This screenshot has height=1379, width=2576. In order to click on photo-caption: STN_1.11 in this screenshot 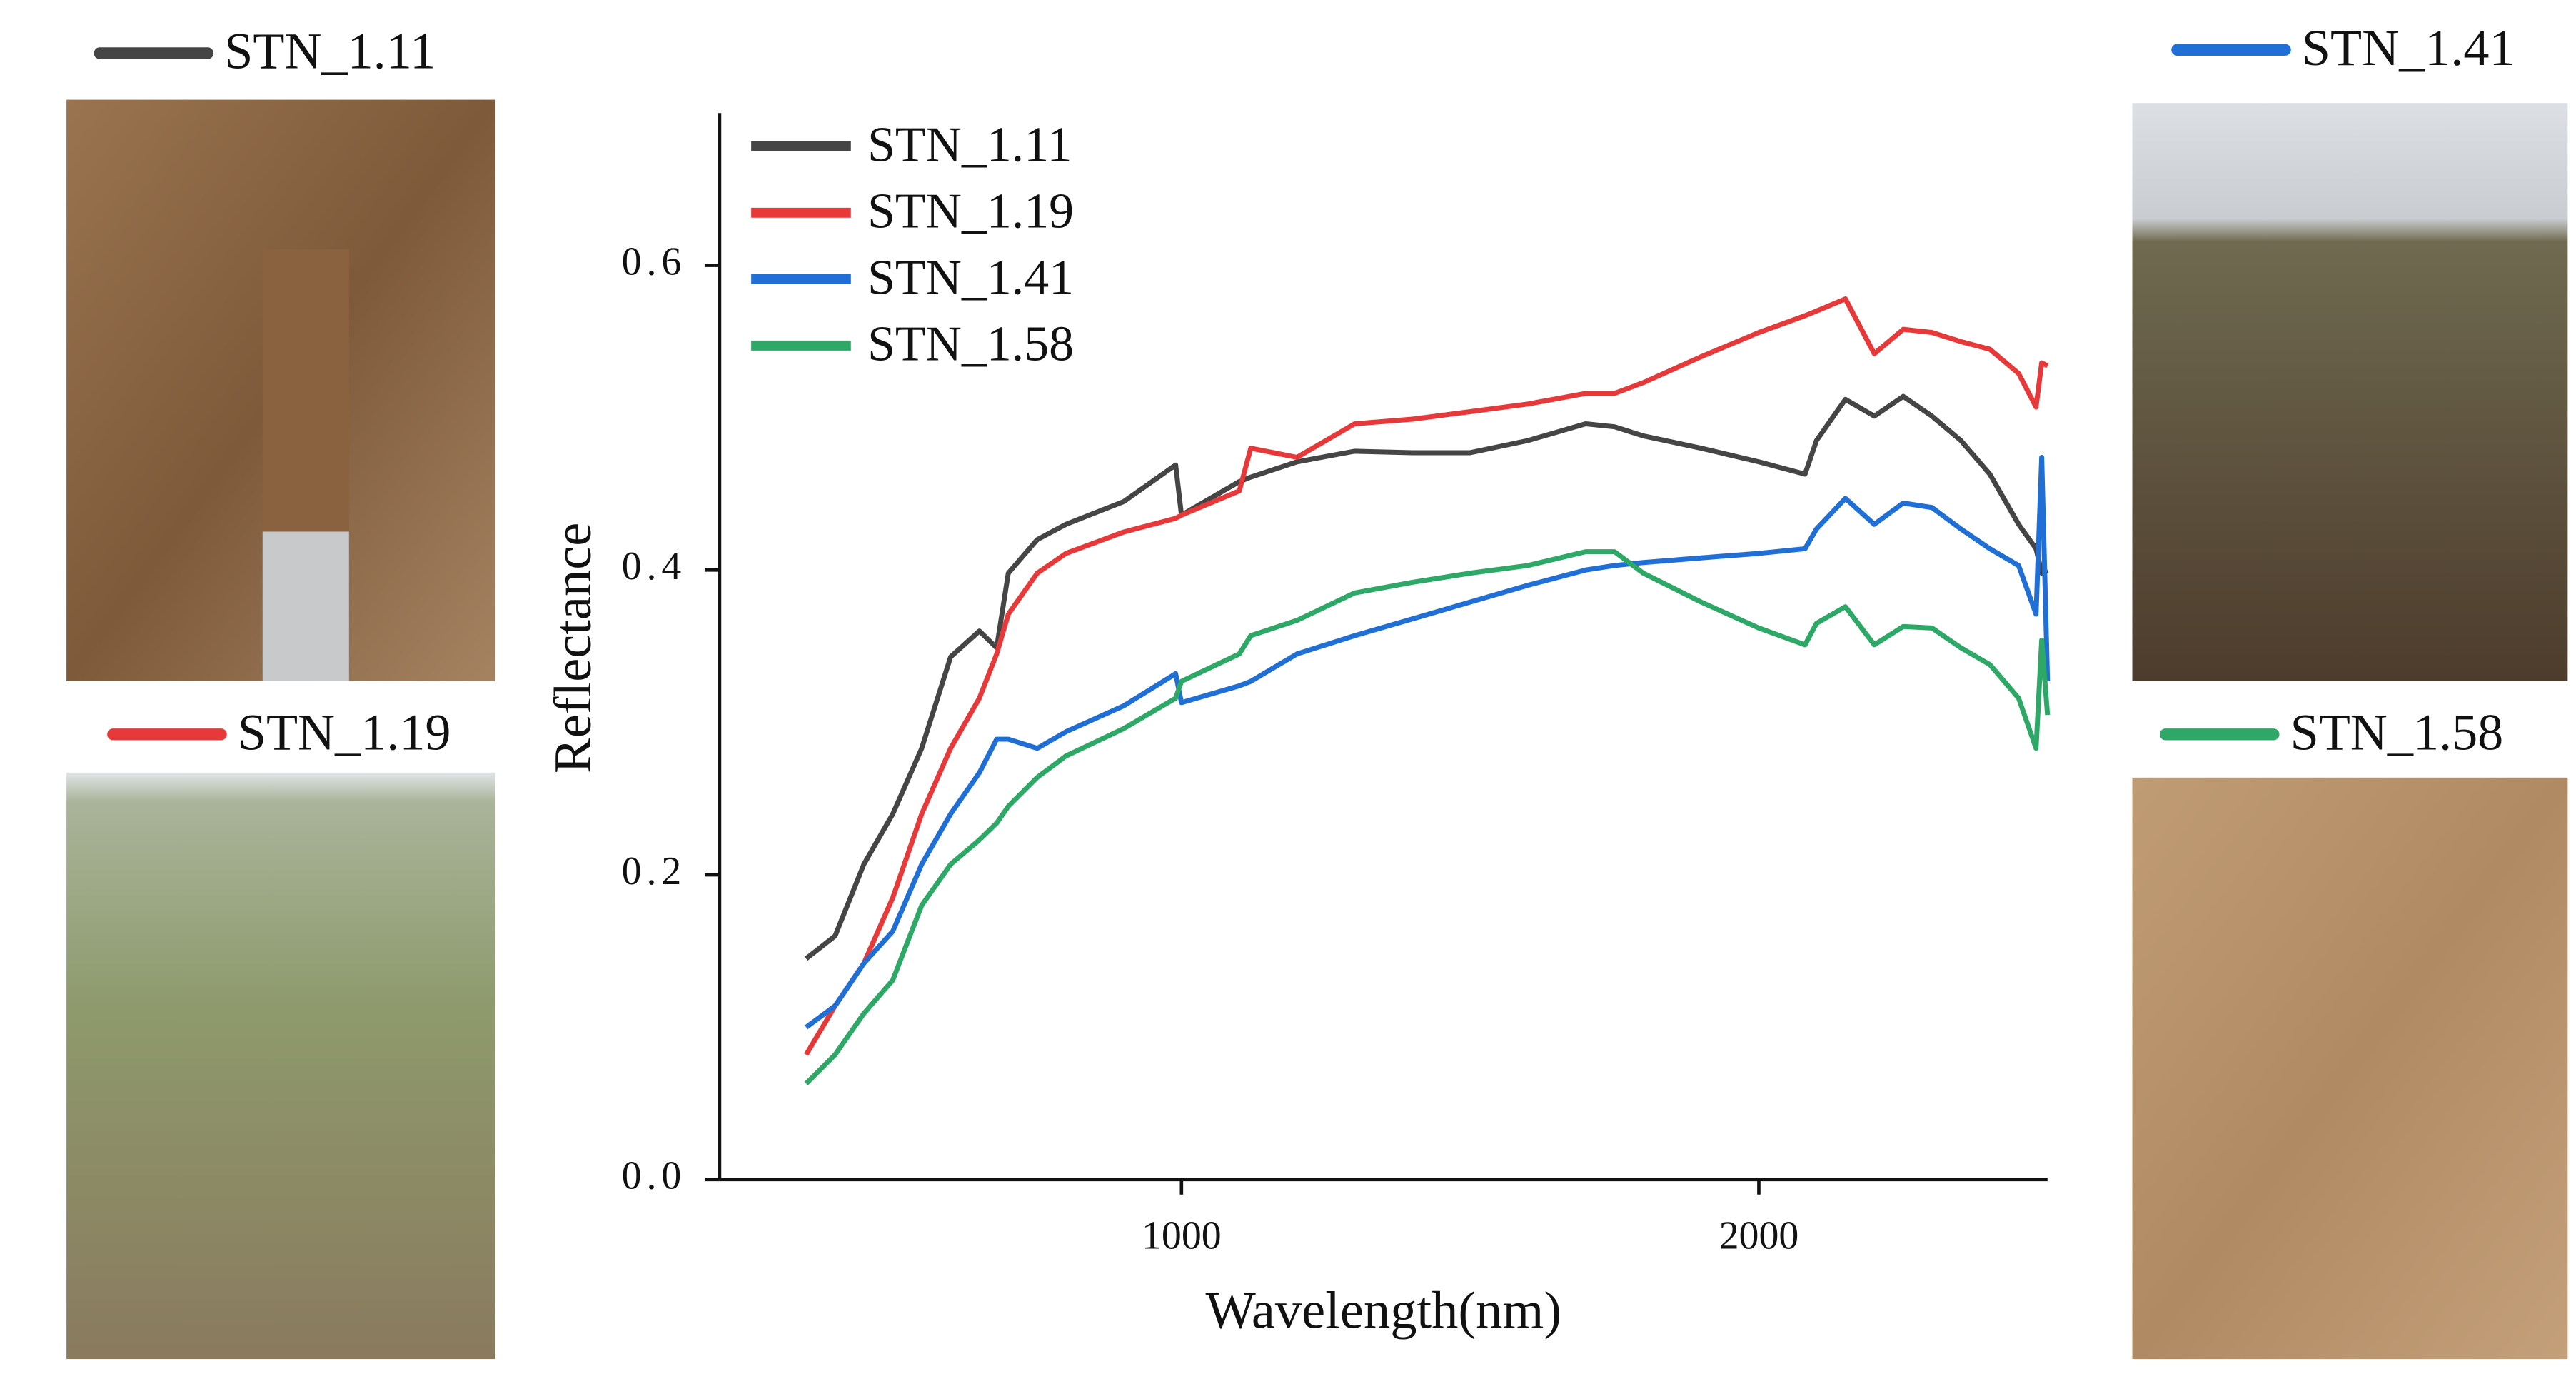, I will do `click(330, 51)`.